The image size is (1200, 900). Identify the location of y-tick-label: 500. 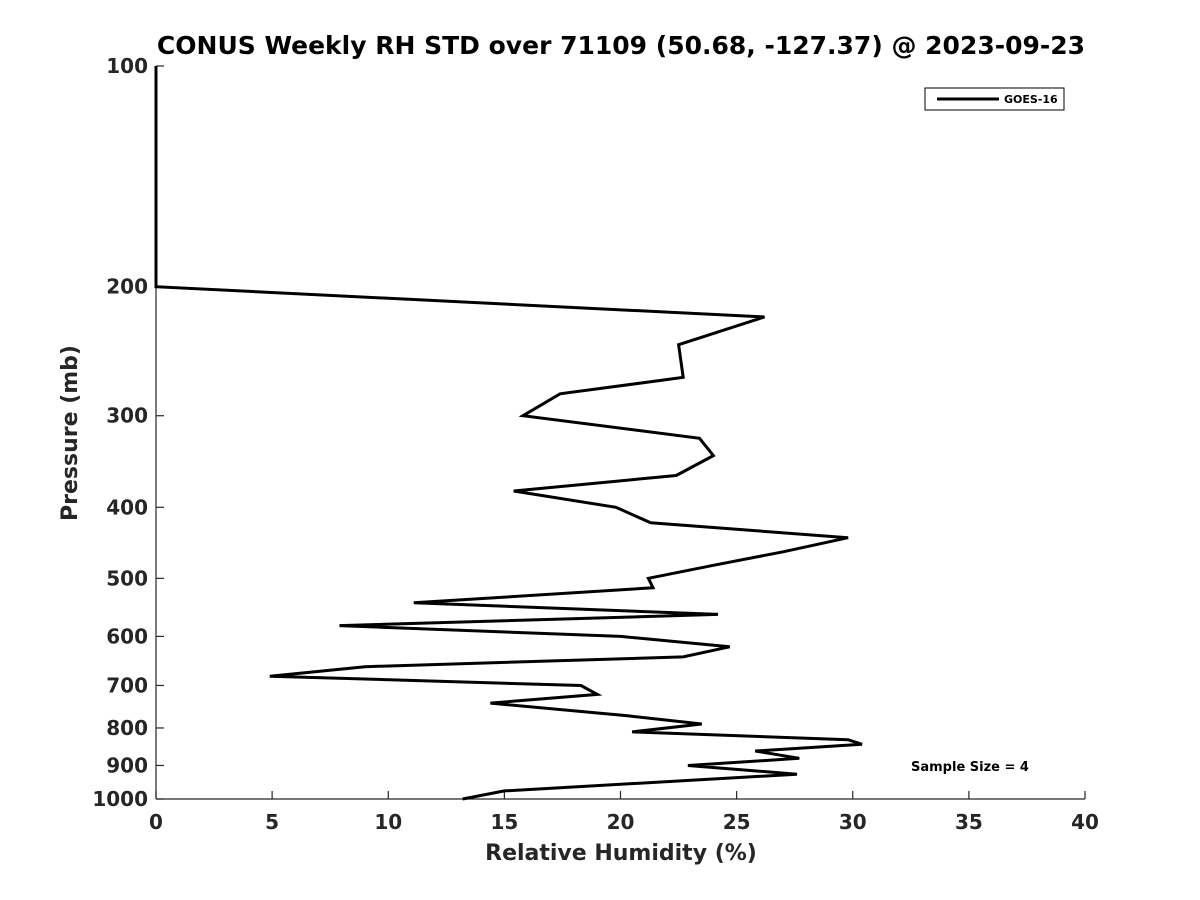
(127, 578).